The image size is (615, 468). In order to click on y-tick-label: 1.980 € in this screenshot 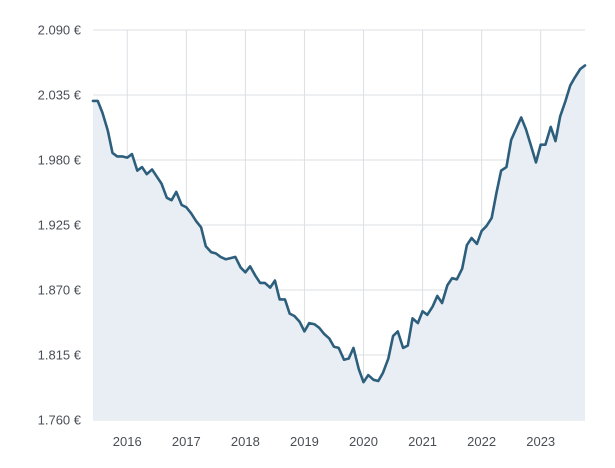, I will do `click(60, 160)`.